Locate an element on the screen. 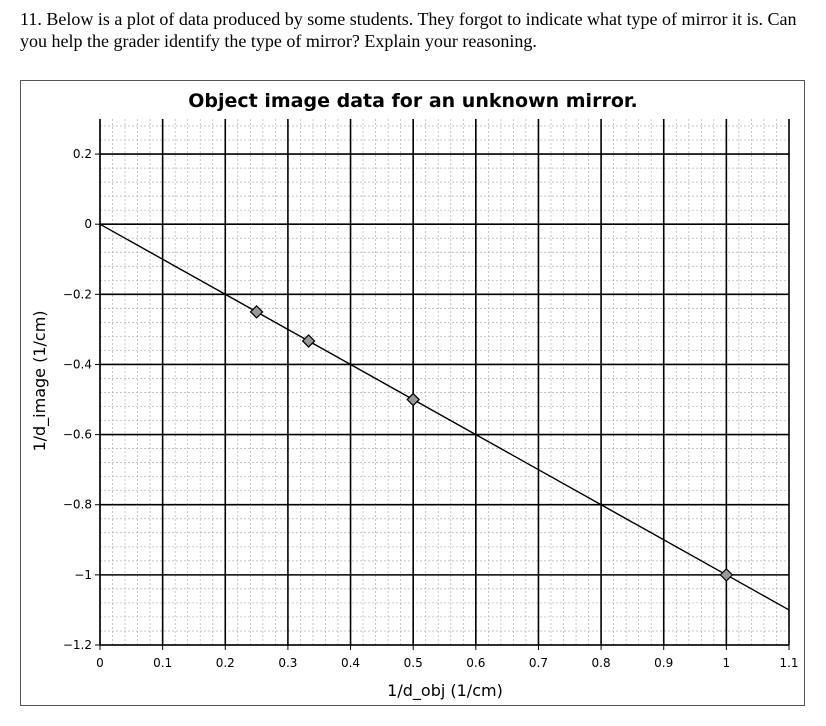 This screenshot has height=726, width=826. y-tick-label: −1.2 is located at coordinates (77, 645).